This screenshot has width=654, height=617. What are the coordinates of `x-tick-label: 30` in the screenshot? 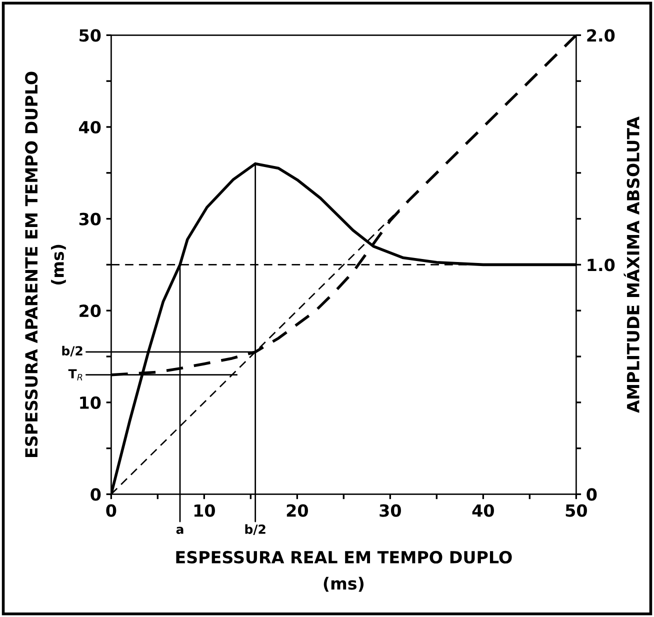 It's located at (390, 510).